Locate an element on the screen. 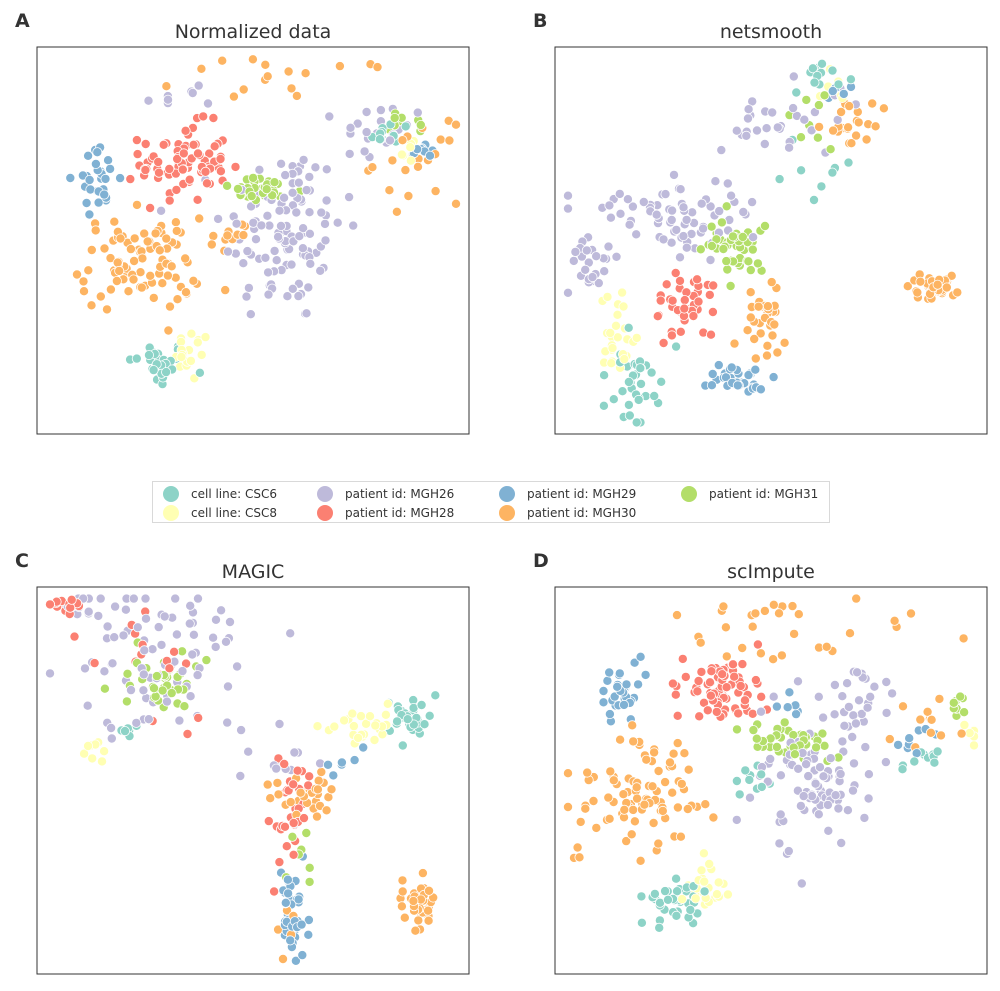 This screenshot has height=991, width=1000. panel-letter: A is located at coordinates (22, 21).